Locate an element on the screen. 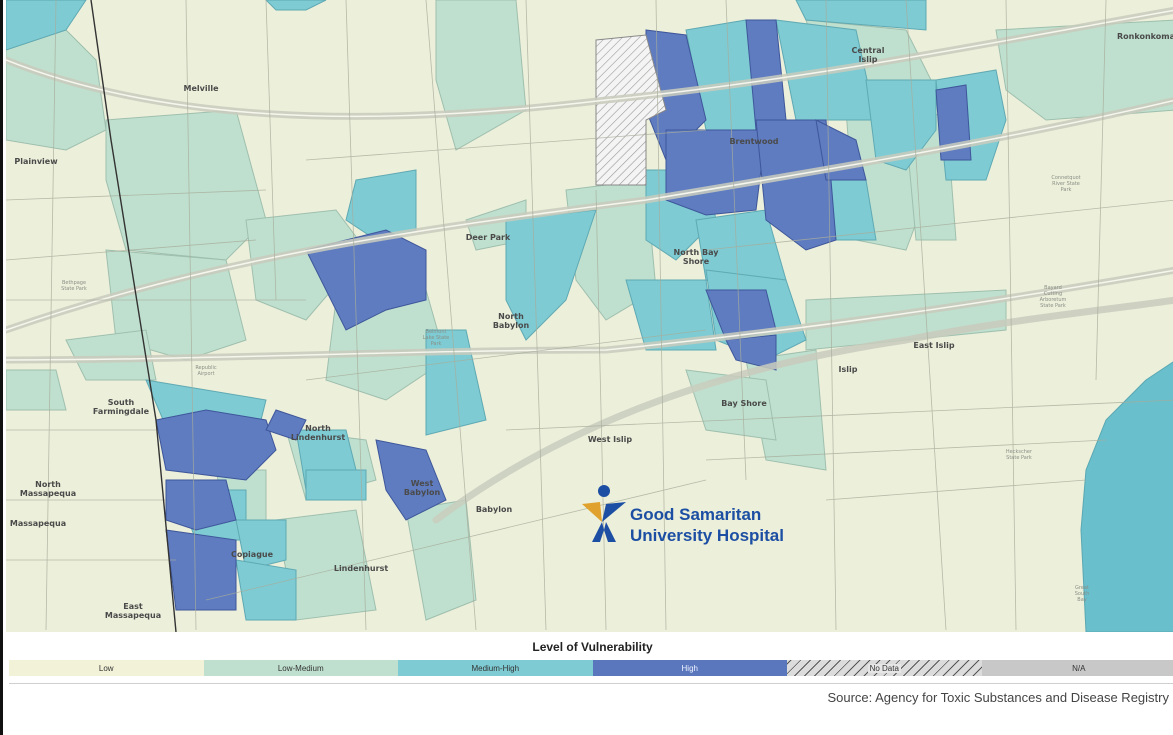 The height and width of the screenshot is (735, 1173). place-label: North Babylon is located at coordinates (511, 321).